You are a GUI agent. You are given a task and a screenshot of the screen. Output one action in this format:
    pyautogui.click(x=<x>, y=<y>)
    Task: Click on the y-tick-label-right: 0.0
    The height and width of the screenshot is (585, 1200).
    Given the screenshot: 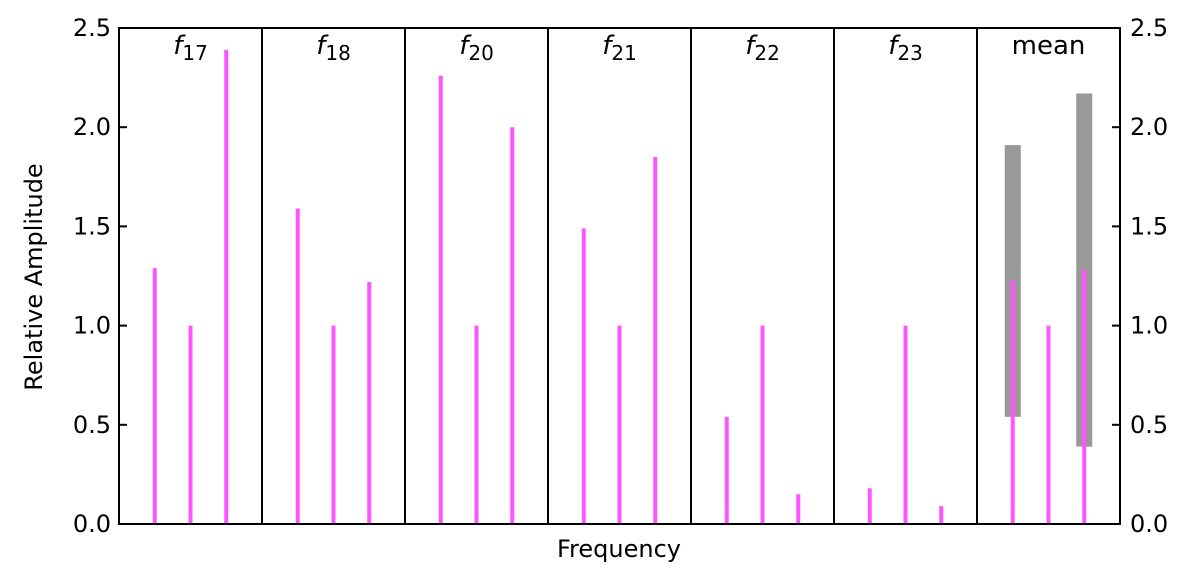 What is the action you would take?
    pyautogui.click(x=1149, y=524)
    